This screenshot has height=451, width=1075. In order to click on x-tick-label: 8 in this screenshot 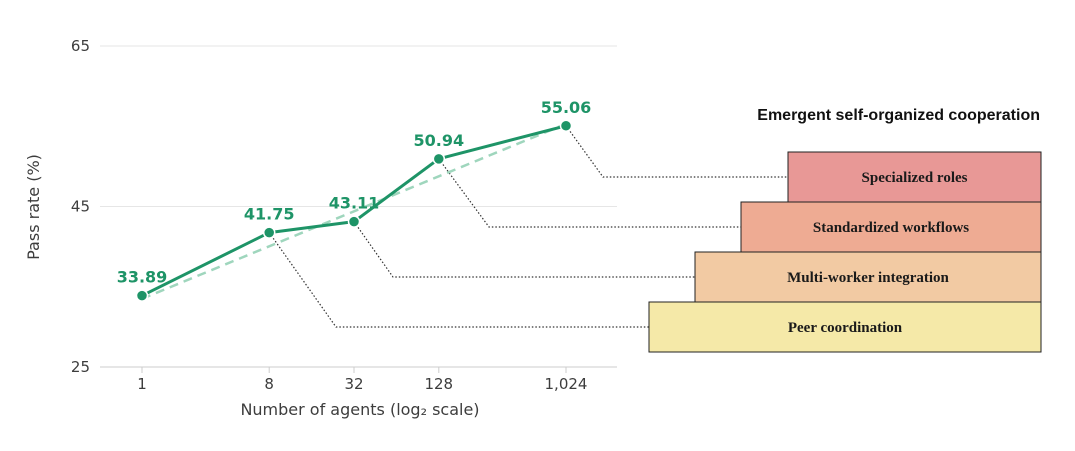, I will do `click(269, 384)`.